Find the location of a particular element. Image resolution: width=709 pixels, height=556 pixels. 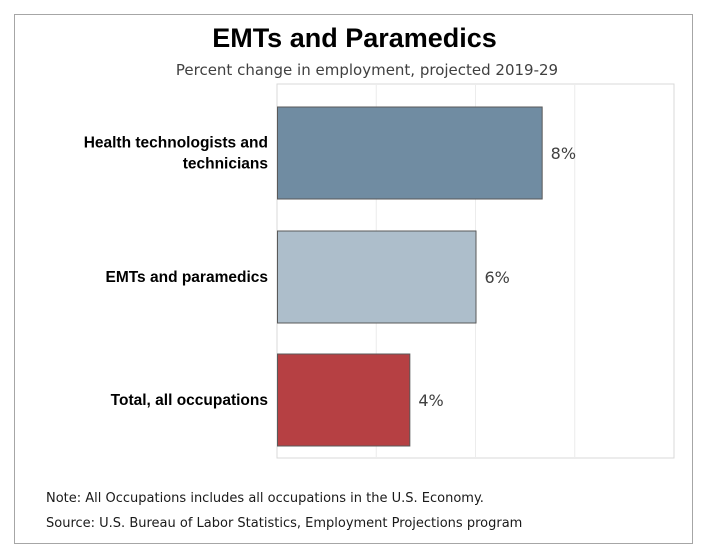

chart-title: EMTs and Paramedics is located at coordinates (354, 38).